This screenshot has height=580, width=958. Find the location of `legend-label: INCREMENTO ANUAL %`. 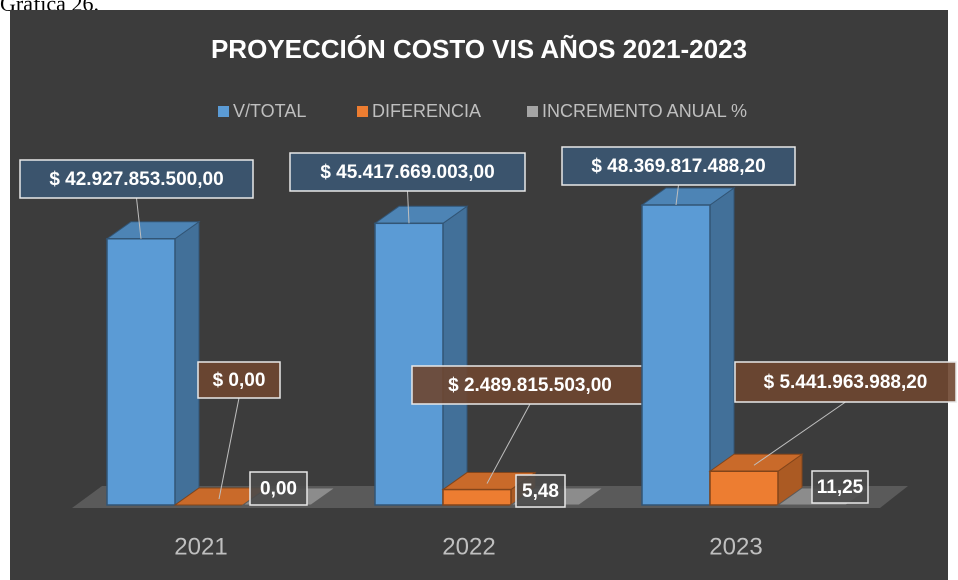

legend-label: INCREMENTO ANUAL % is located at coordinates (644, 111).